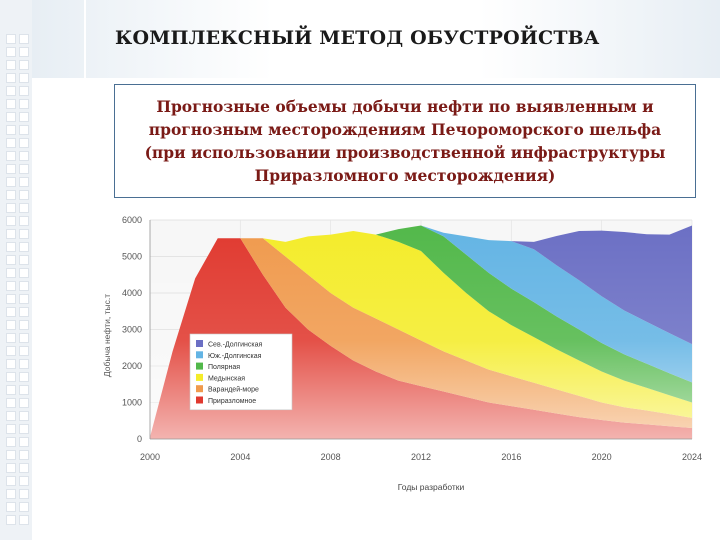 This screenshot has height=540, width=720. What do you see at coordinates (139, 439) in the screenshot?
I see `y-tick-label: 0` at bounding box center [139, 439].